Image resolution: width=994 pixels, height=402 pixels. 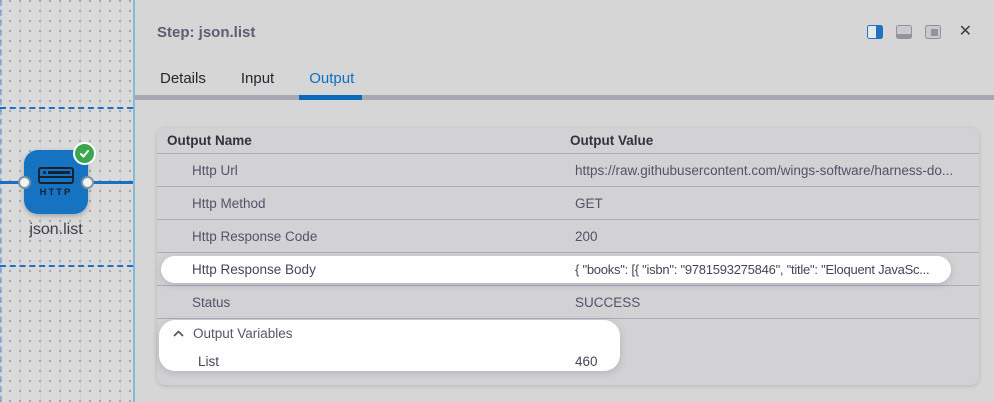 What do you see at coordinates (612, 140) in the screenshot?
I see `column-header-output-value: Output Value` at bounding box center [612, 140].